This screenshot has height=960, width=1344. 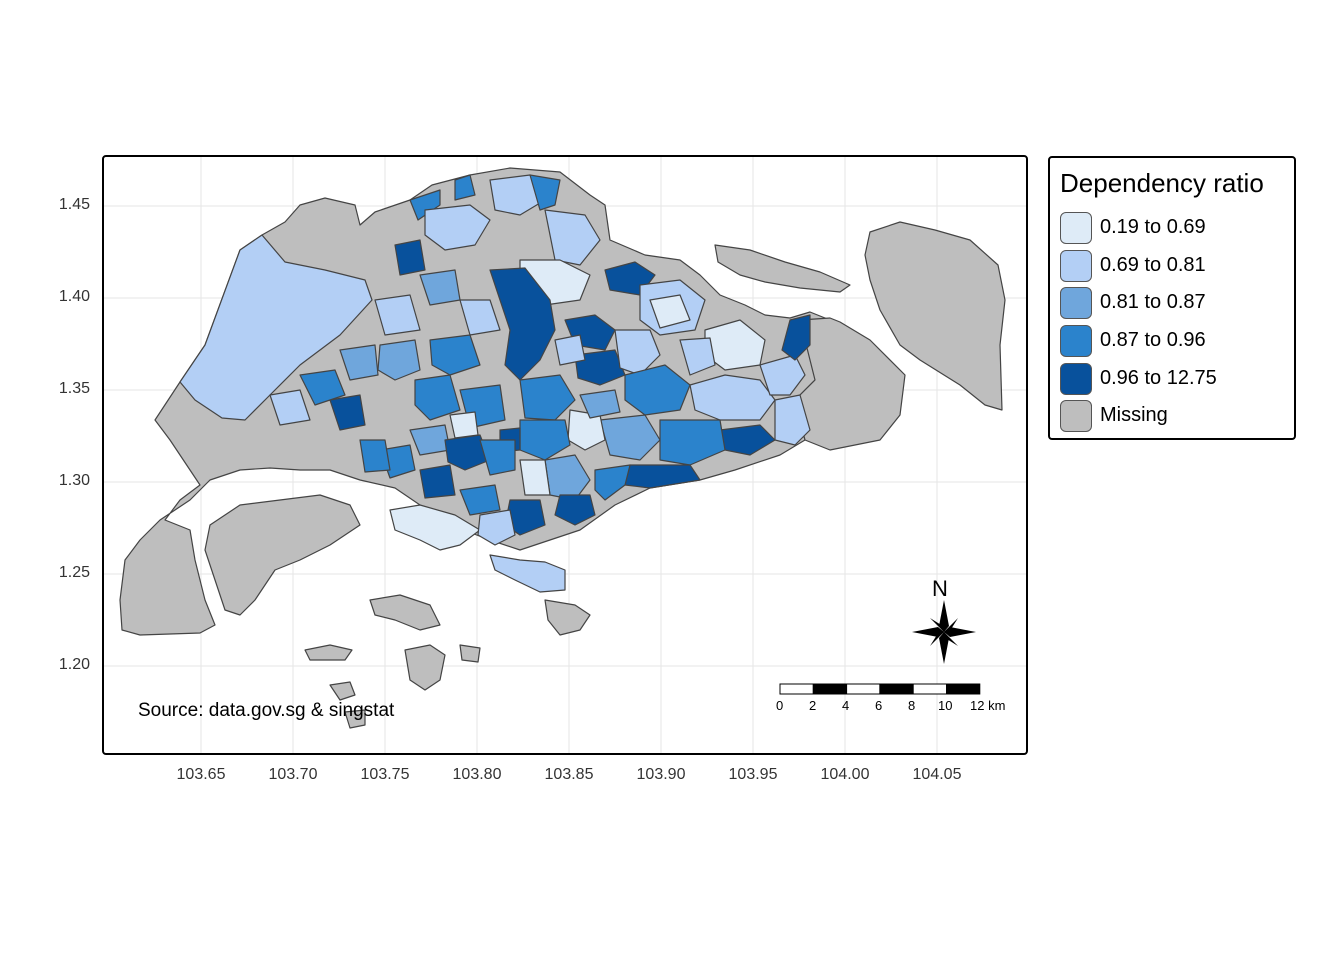 I want to click on x-tick-label: 104.00, so click(x=845, y=774).